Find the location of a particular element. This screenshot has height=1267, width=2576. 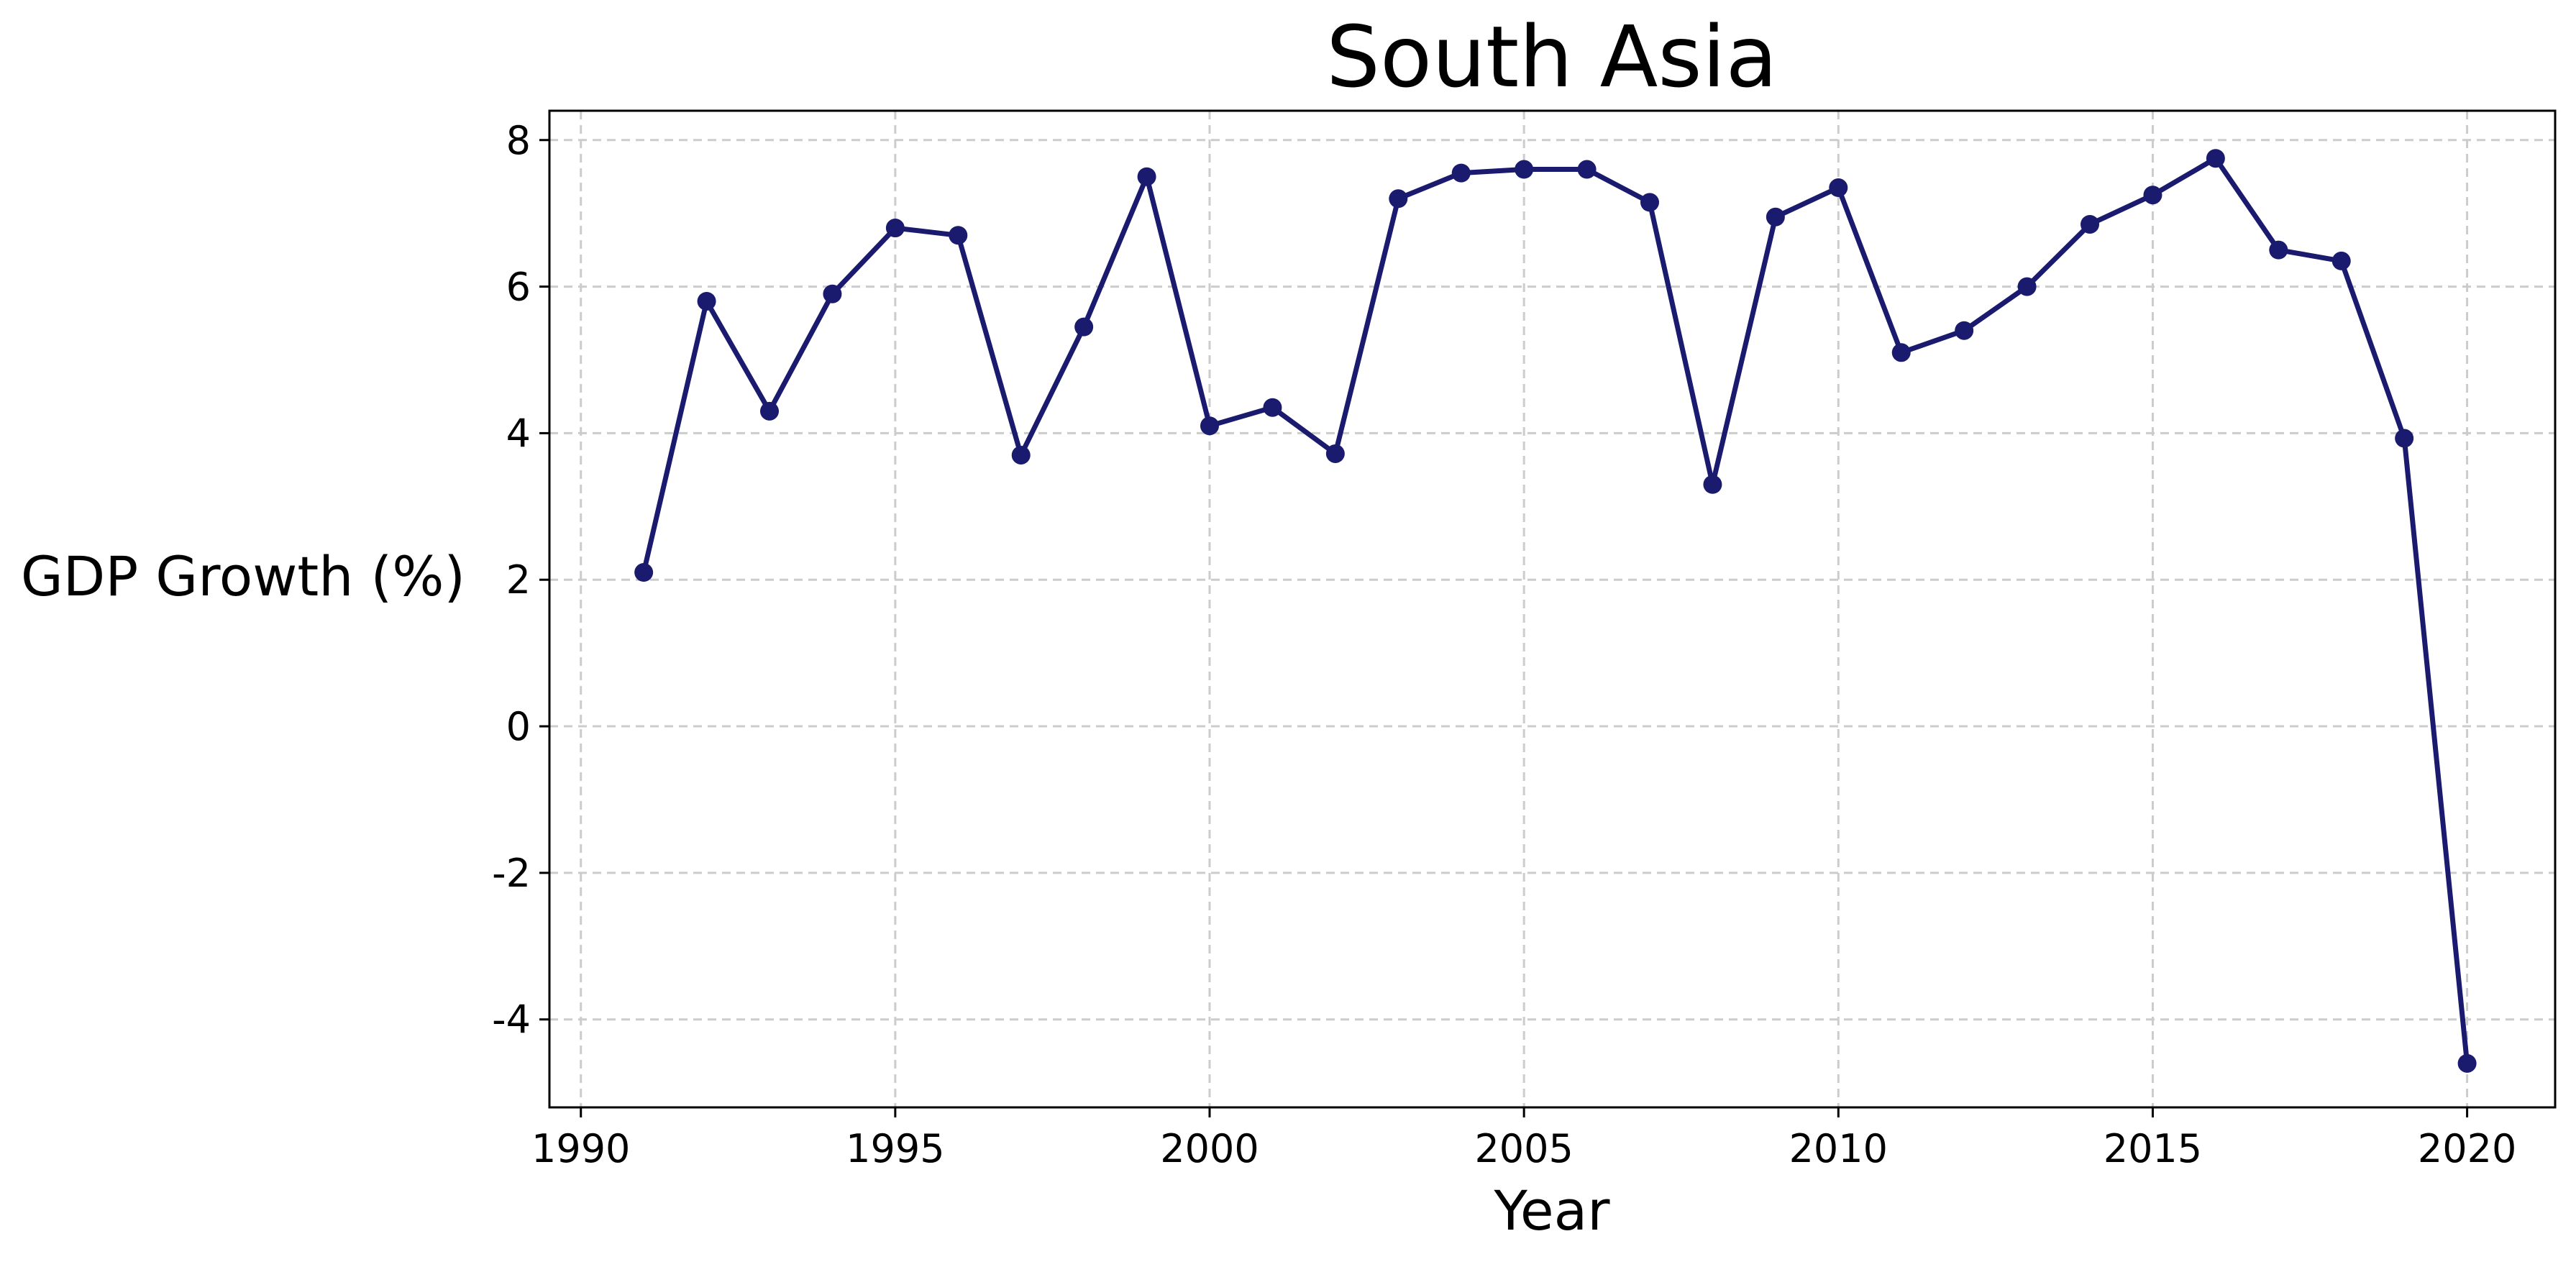

x-tick-label: 2015 is located at coordinates (2153, 1148).